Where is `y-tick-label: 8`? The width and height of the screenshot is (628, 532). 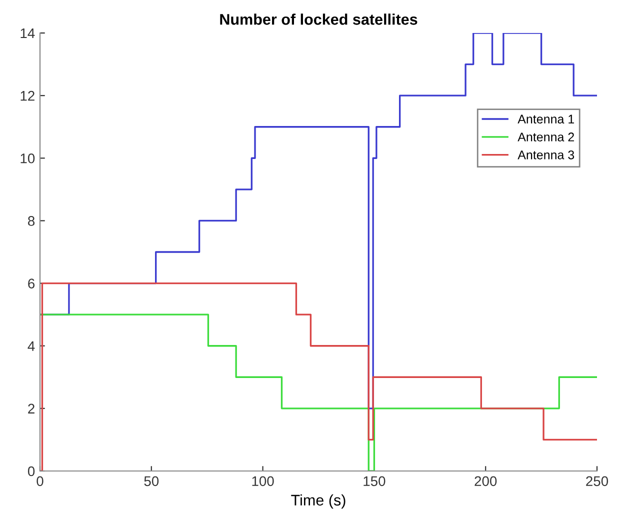 y-tick-label: 8 is located at coordinates (31, 221).